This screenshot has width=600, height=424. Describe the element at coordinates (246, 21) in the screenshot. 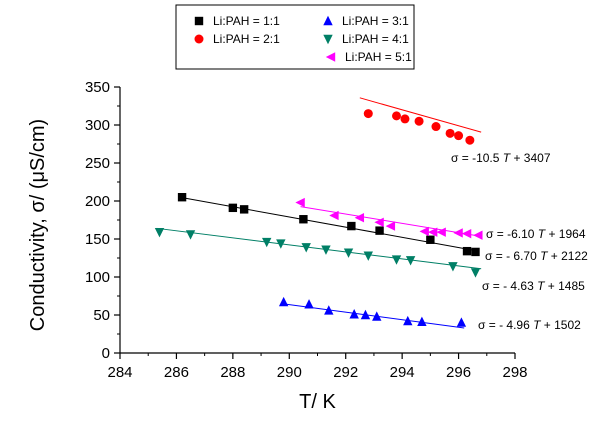

I see `legend-label: Li:PAH = 1:1` at that location.